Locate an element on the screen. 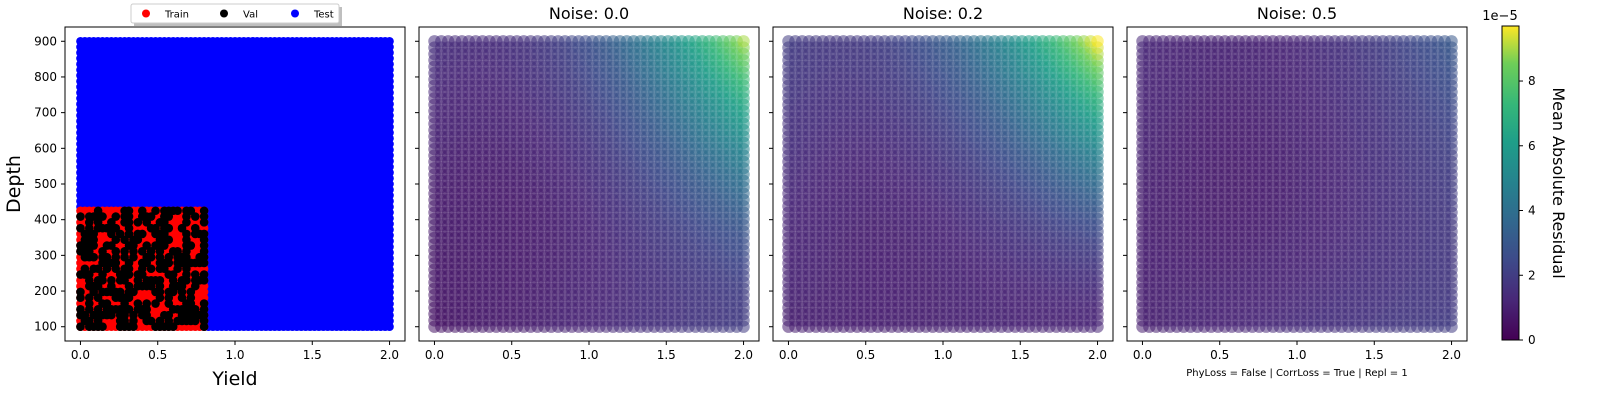 This screenshot has width=1600, height=400. legend-label-train: Train is located at coordinates (176, 15).